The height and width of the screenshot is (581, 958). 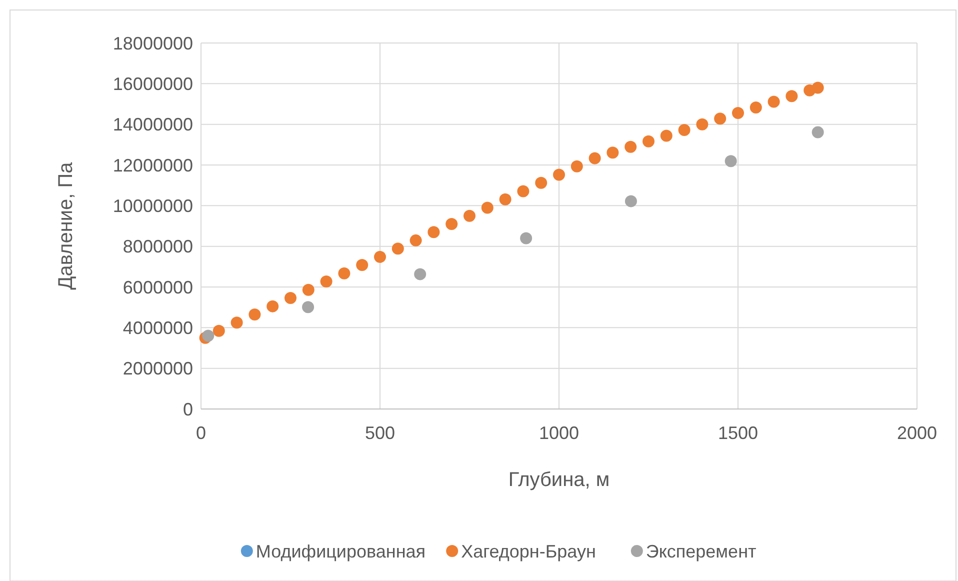 What do you see at coordinates (157, 328) in the screenshot?
I see `y-tick-label: 4000000` at bounding box center [157, 328].